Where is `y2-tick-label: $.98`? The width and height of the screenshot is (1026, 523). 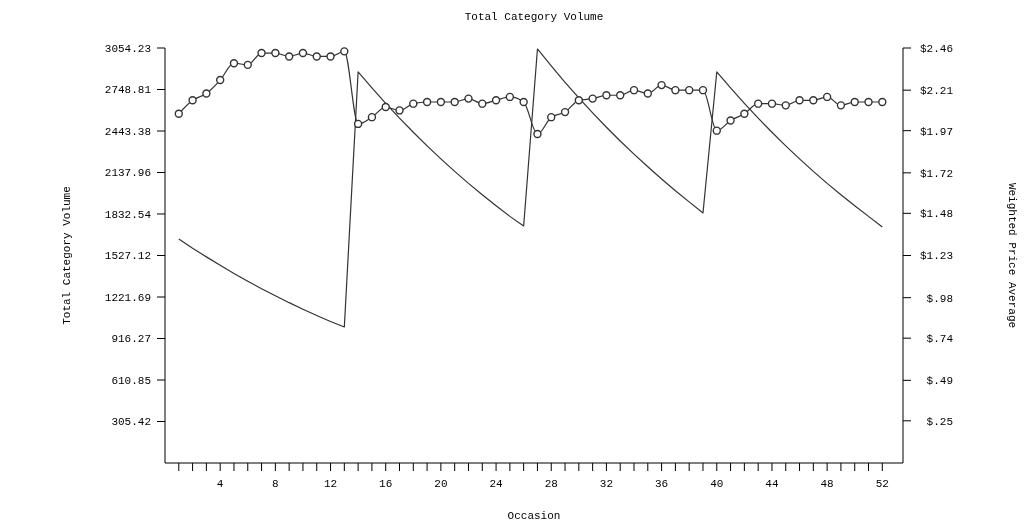 y2-tick-label: $.98 is located at coordinates (939, 298).